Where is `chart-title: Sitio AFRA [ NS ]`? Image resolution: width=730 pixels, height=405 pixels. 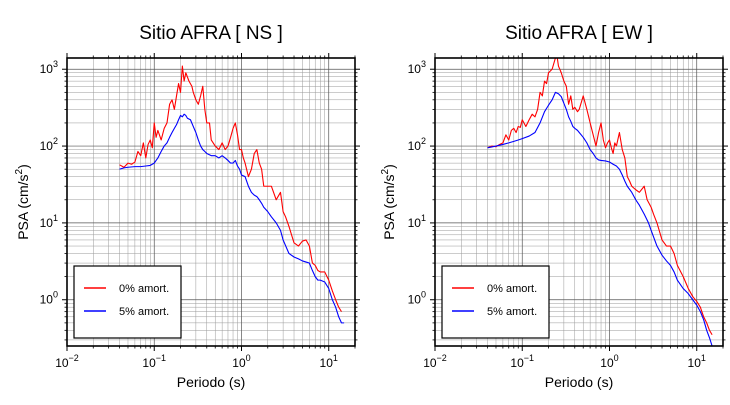 chart-title: Sitio AFRA [ NS ] is located at coordinates (211, 33).